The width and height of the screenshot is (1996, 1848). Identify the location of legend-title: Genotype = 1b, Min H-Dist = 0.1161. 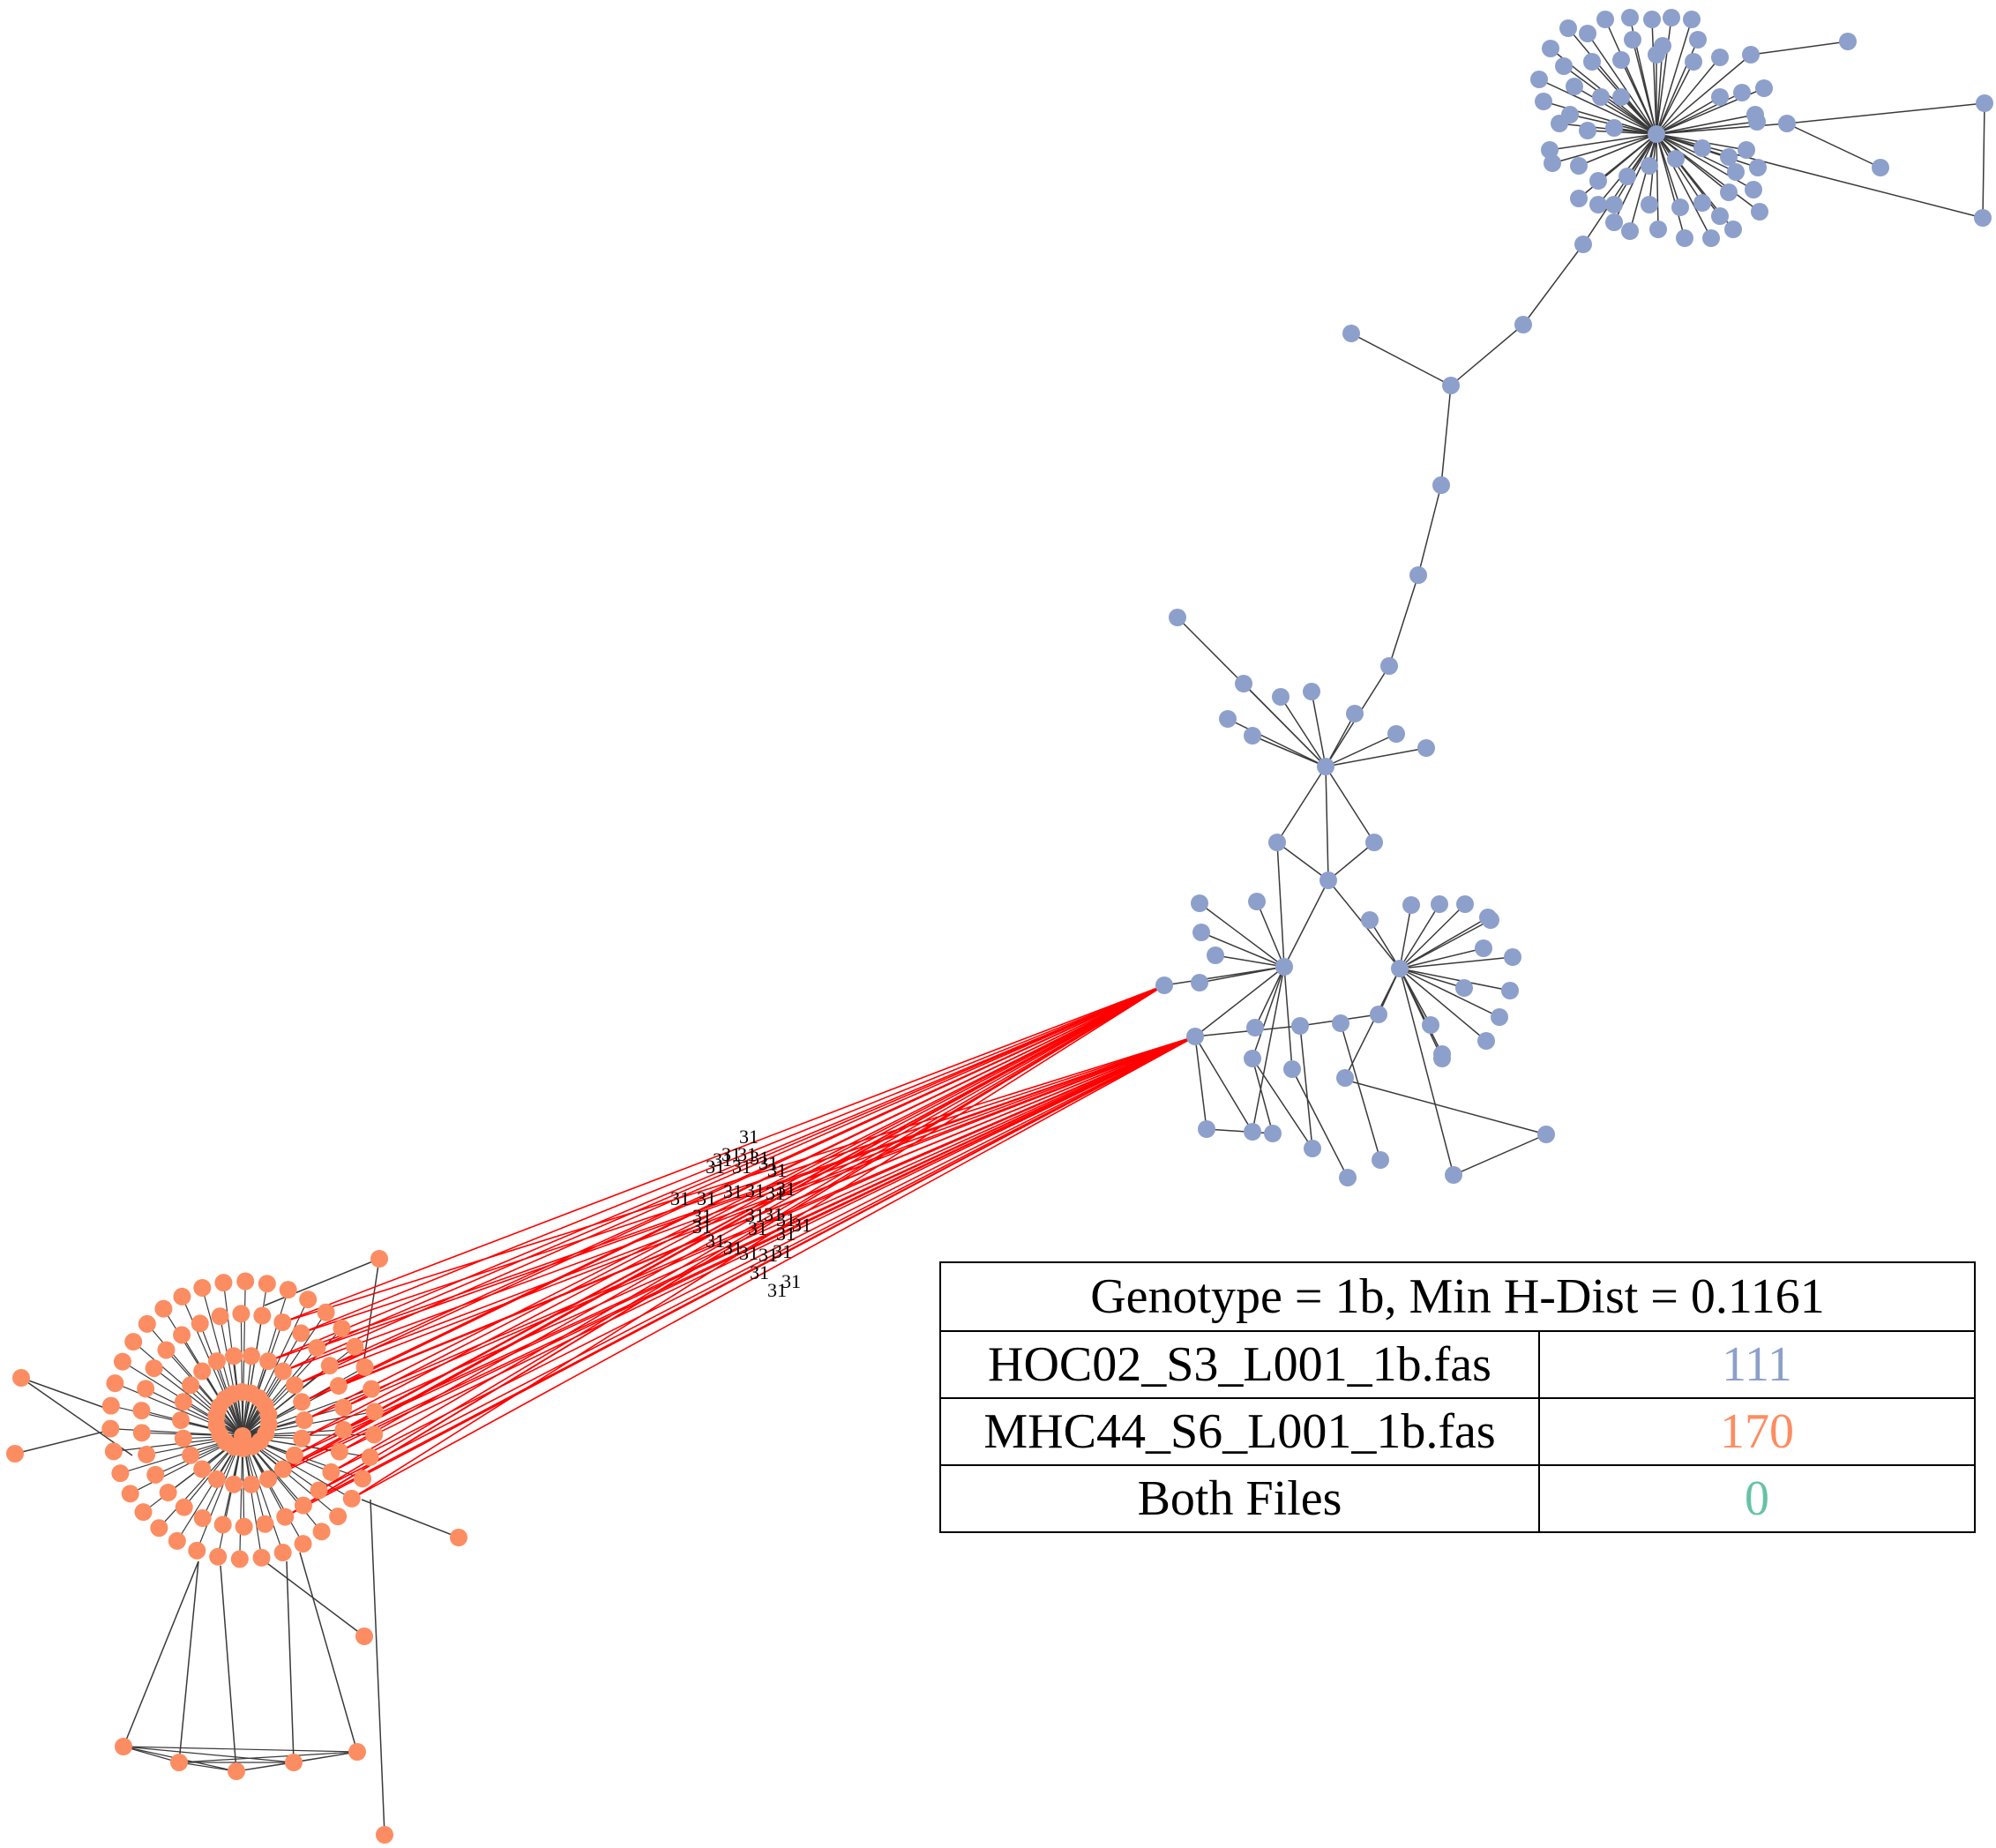
(1458, 1296).